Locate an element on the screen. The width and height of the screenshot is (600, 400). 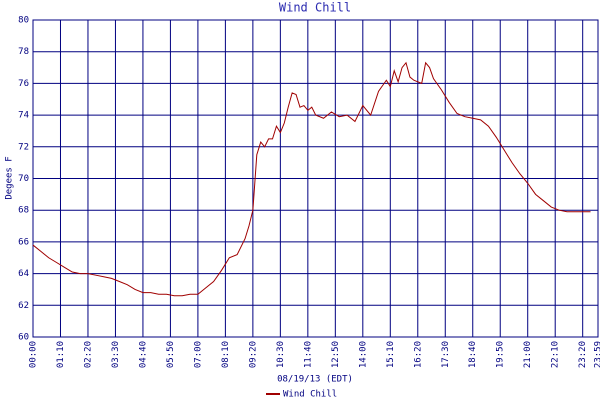
y-axis-label: Degees F is located at coordinates (10, 177).